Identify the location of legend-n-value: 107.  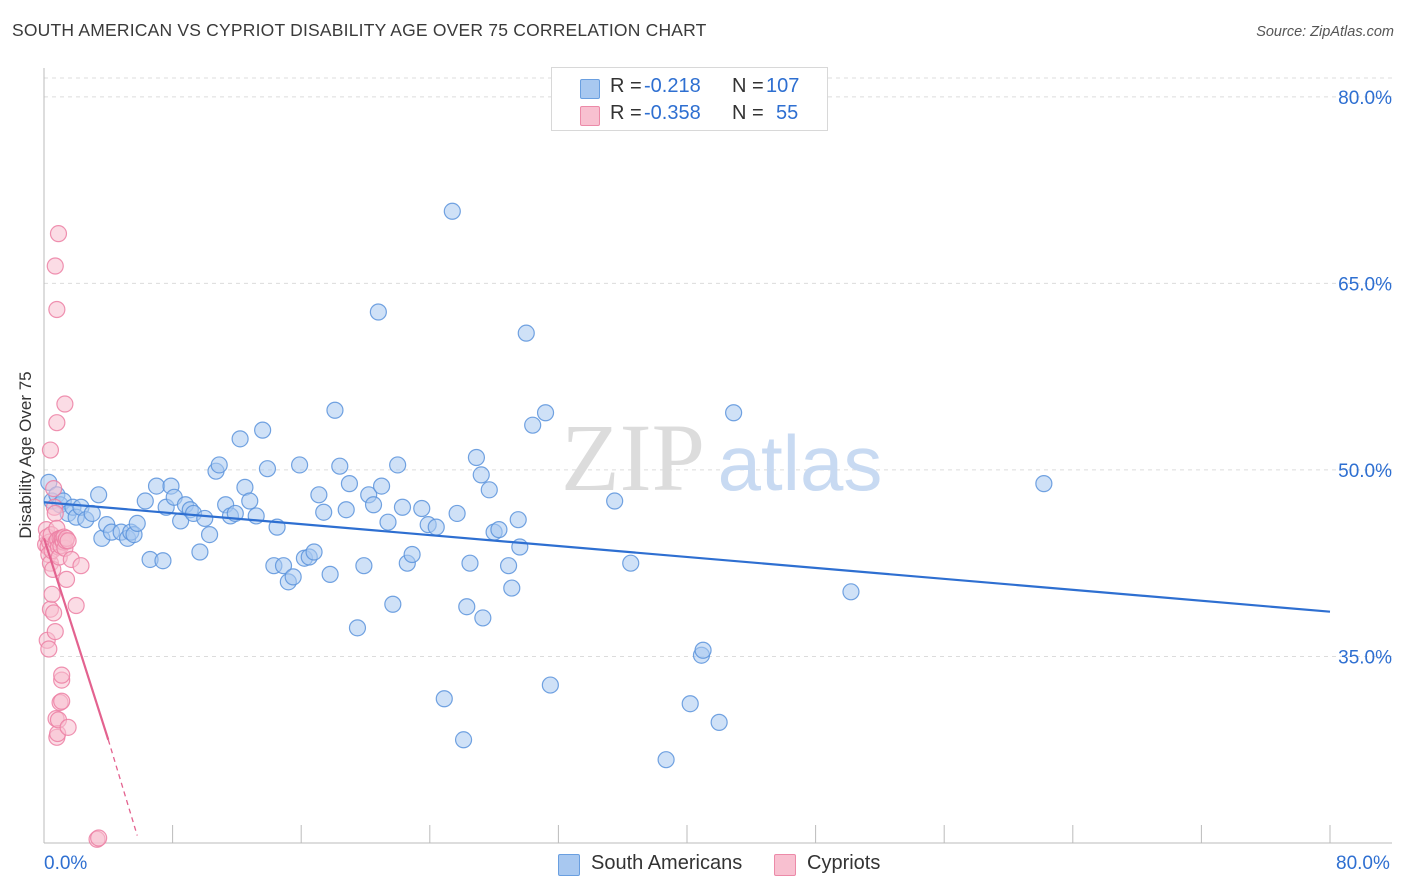
(783, 86).